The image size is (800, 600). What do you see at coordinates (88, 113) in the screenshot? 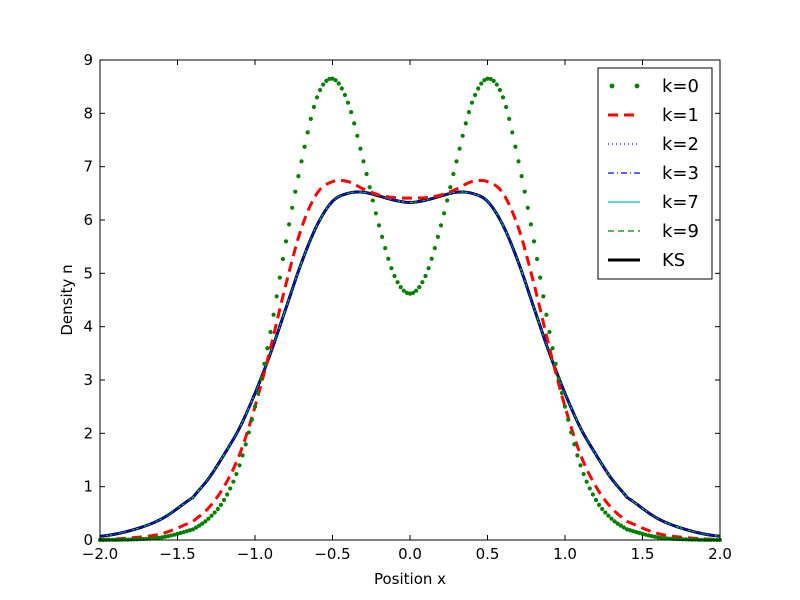
I see `y-tick-label: 8` at bounding box center [88, 113].